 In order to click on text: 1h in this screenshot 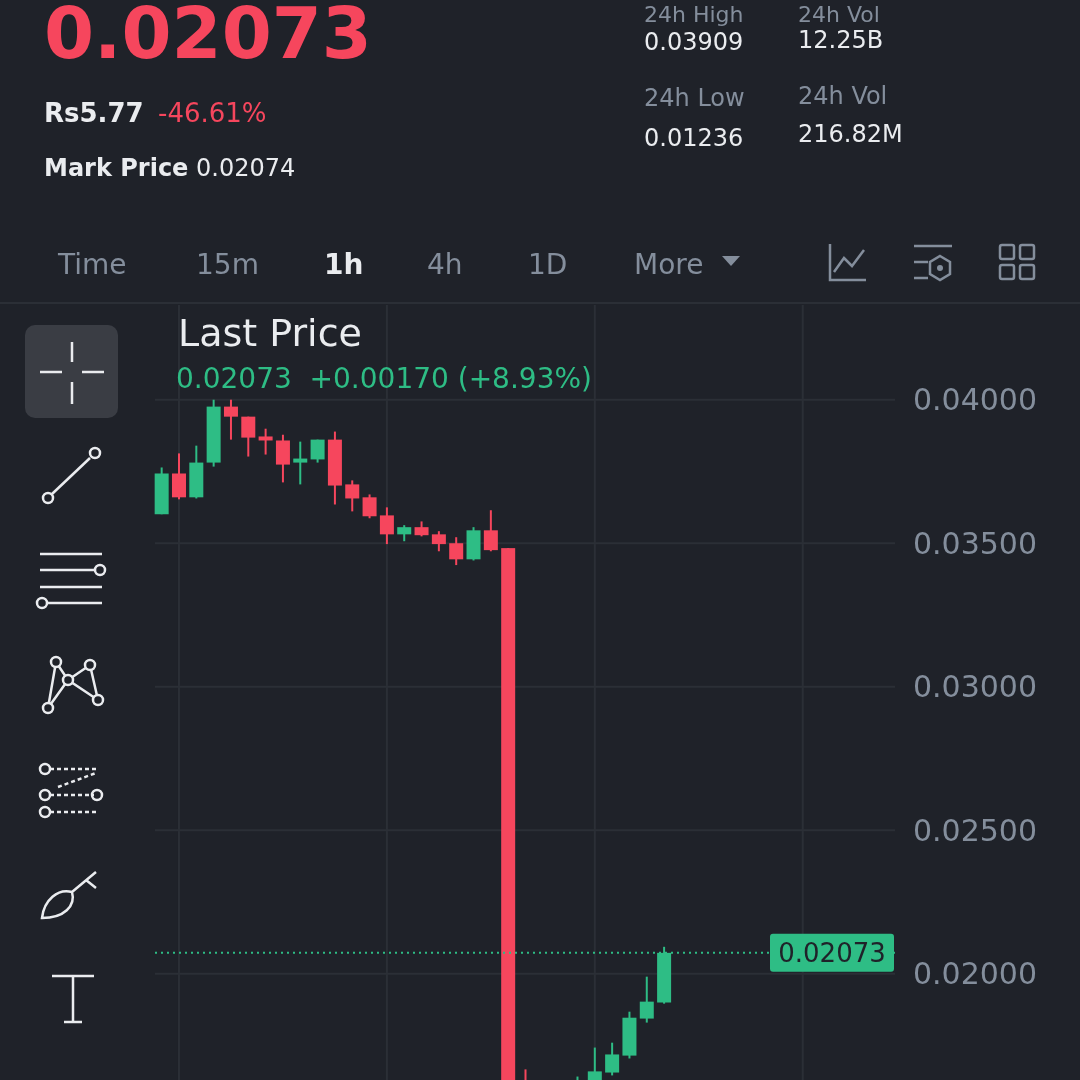, I will do `click(344, 264)`.